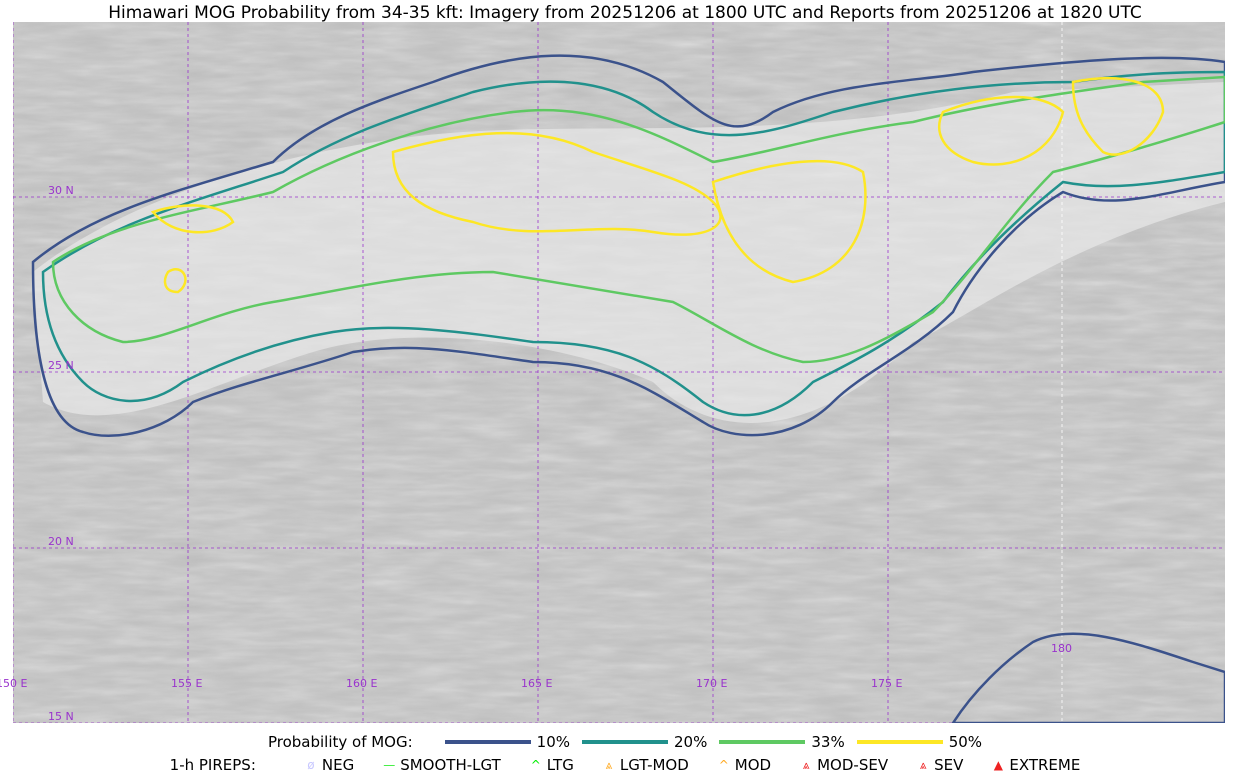 This screenshot has height=782, width=1250. I want to click on pirep-item-sev: ⩓ SEV, so click(939, 765).